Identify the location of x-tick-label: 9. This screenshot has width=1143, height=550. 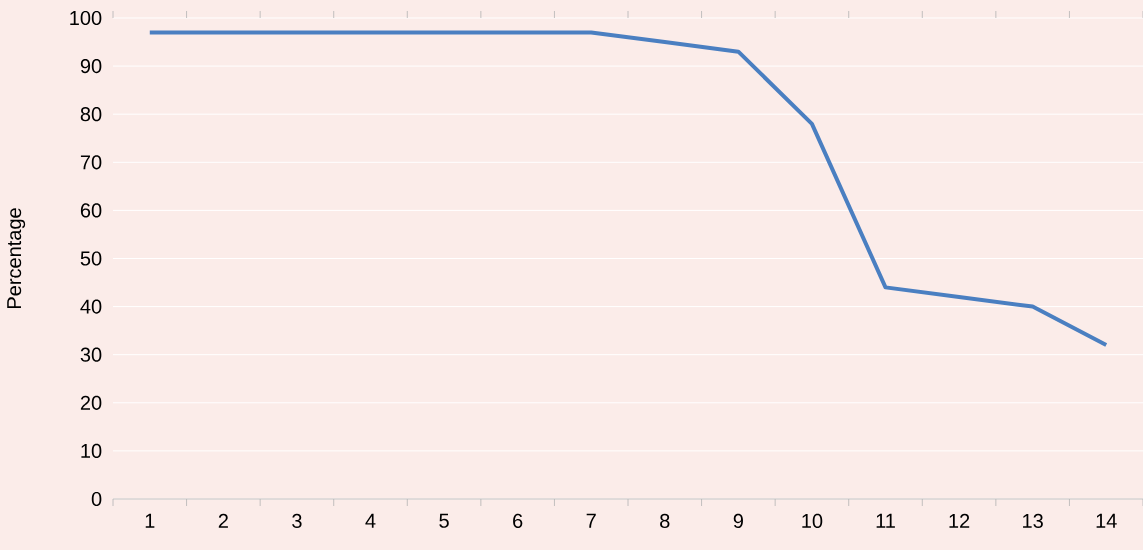
(738, 521).